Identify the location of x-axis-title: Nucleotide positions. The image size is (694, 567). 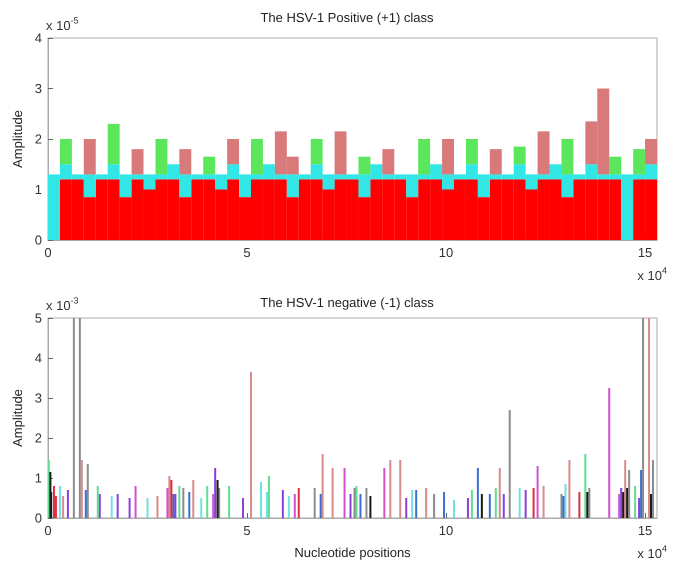
(353, 552).